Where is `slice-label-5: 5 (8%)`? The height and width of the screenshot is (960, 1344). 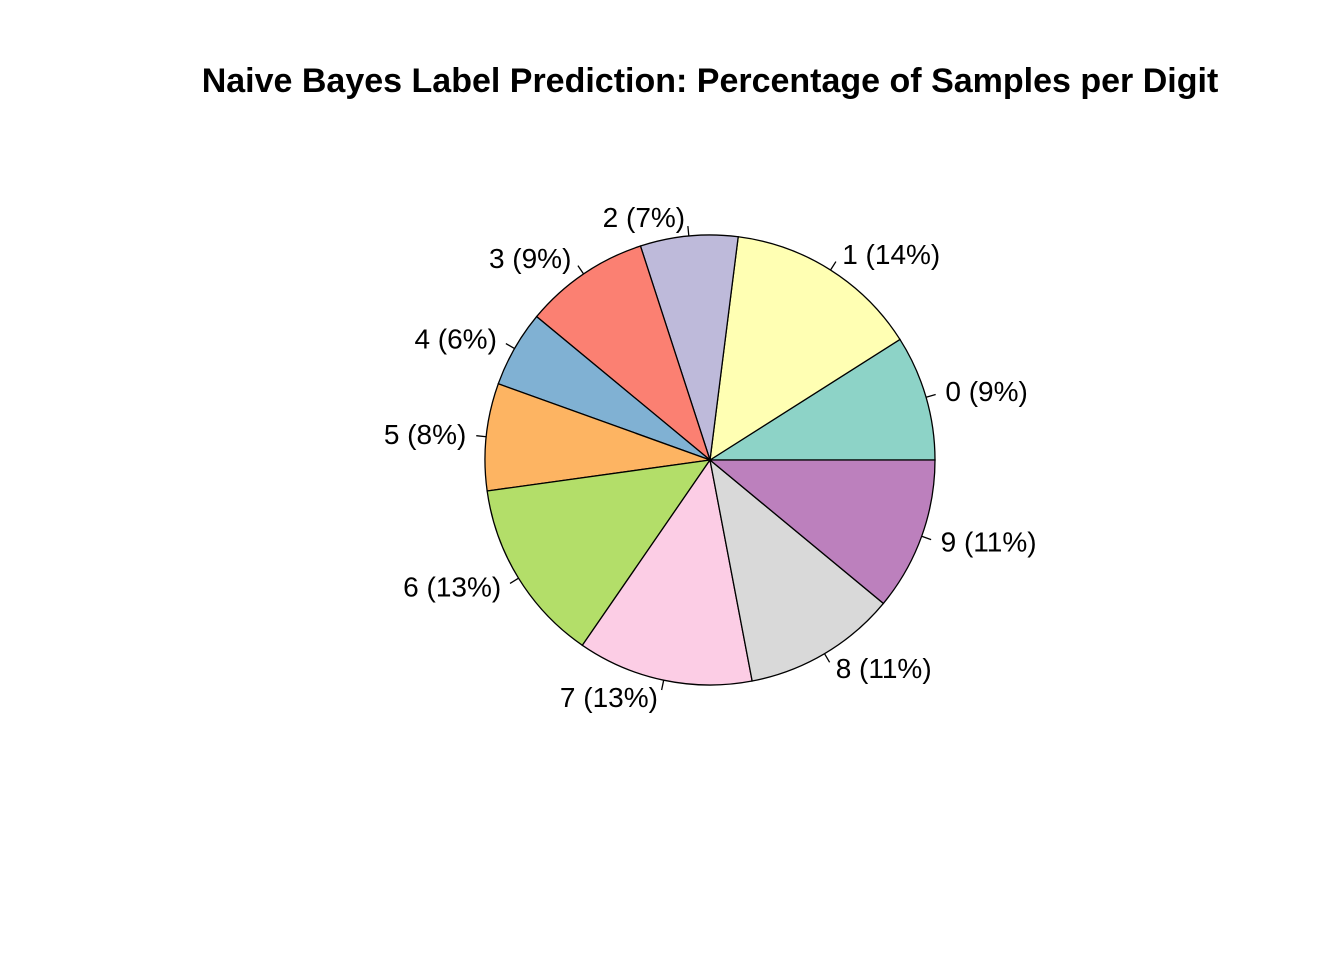
slice-label-5: 5 (8%) is located at coordinates (425, 434).